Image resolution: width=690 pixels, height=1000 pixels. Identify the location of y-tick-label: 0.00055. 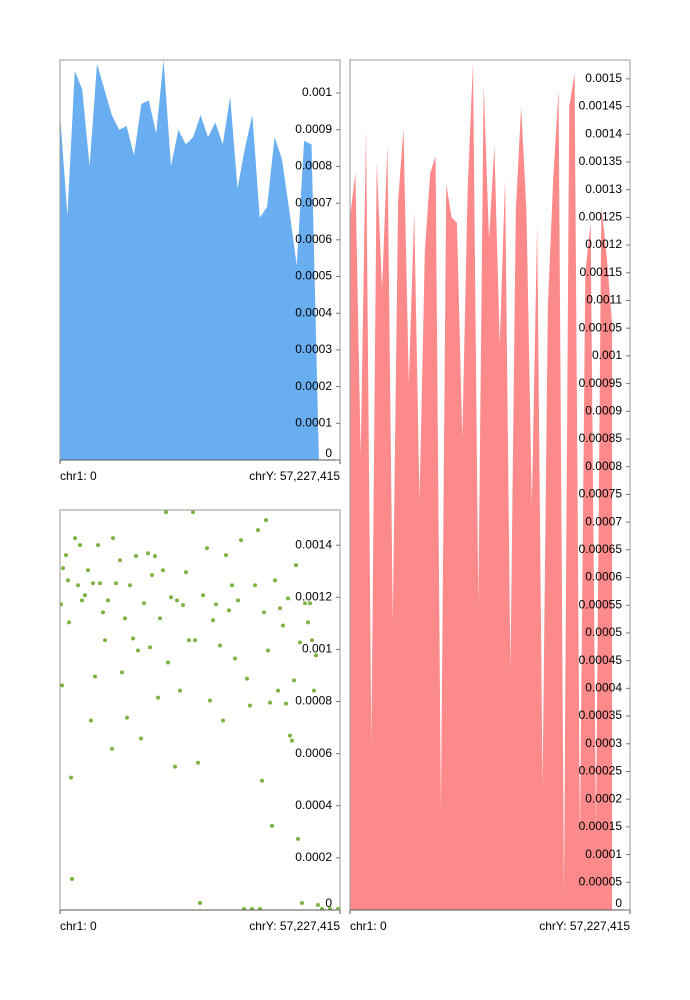
(601, 604).